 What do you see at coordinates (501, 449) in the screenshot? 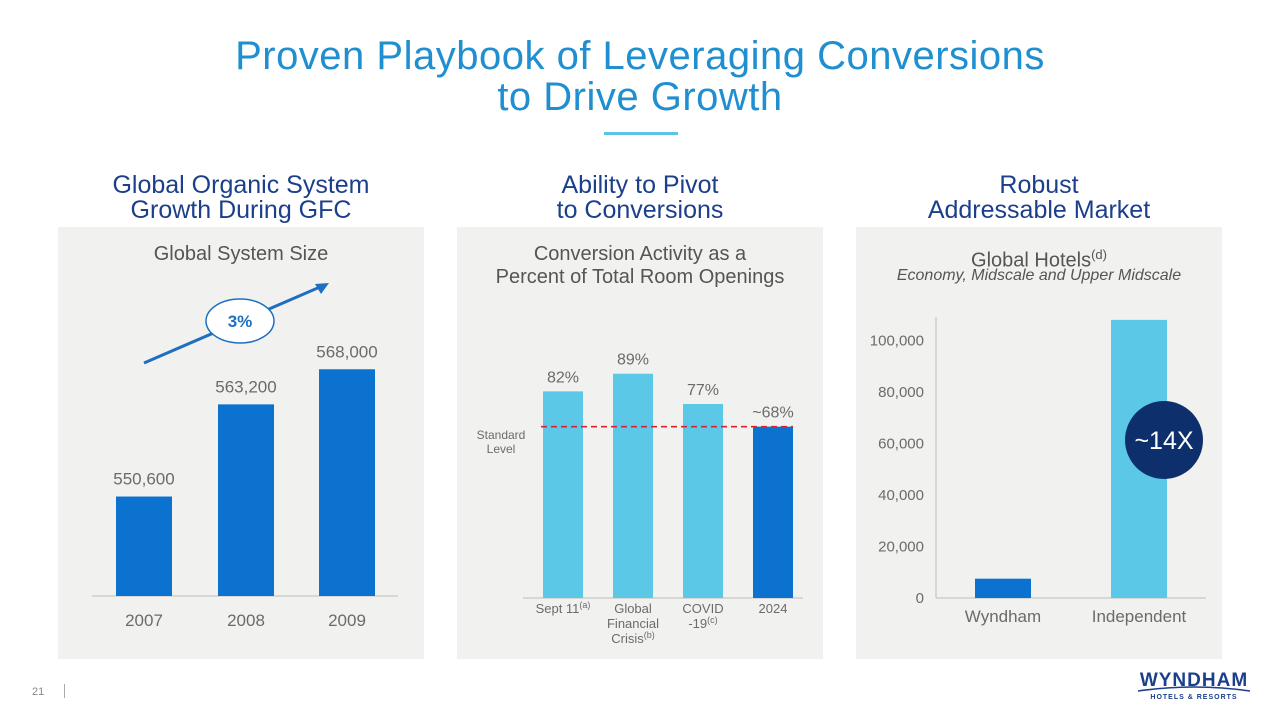
I see `standard-level-label-line-2: Level` at bounding box center [501, 449].